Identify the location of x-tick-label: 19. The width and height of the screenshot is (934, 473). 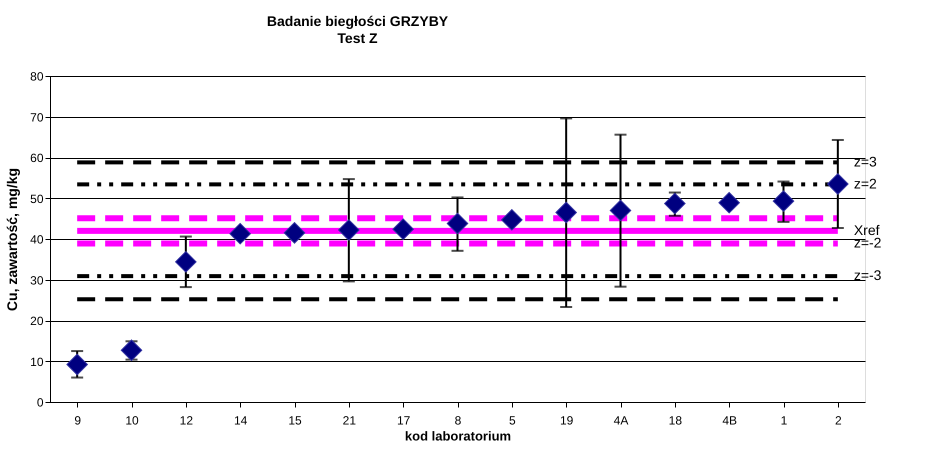
(567, 421).